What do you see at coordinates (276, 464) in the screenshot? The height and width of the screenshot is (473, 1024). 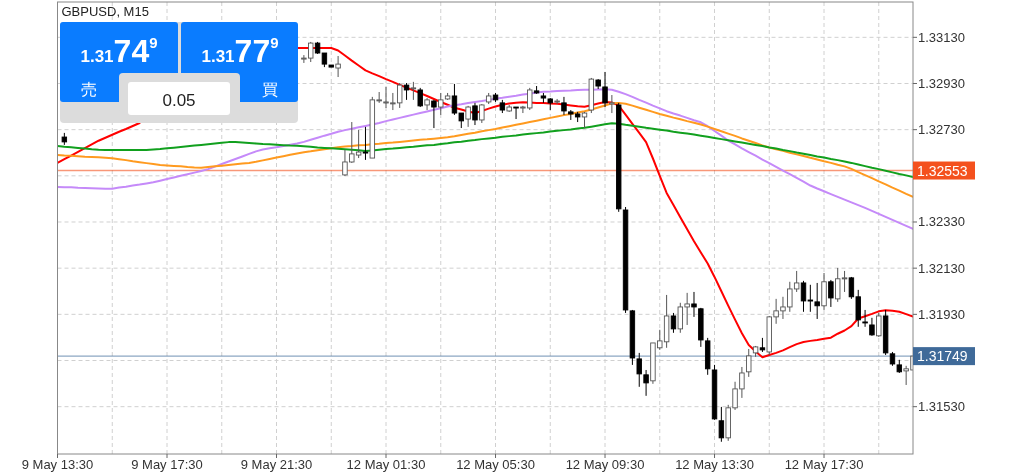 I see `x-tick-label: 9 May 21:30` at bounding box center [276, 464].